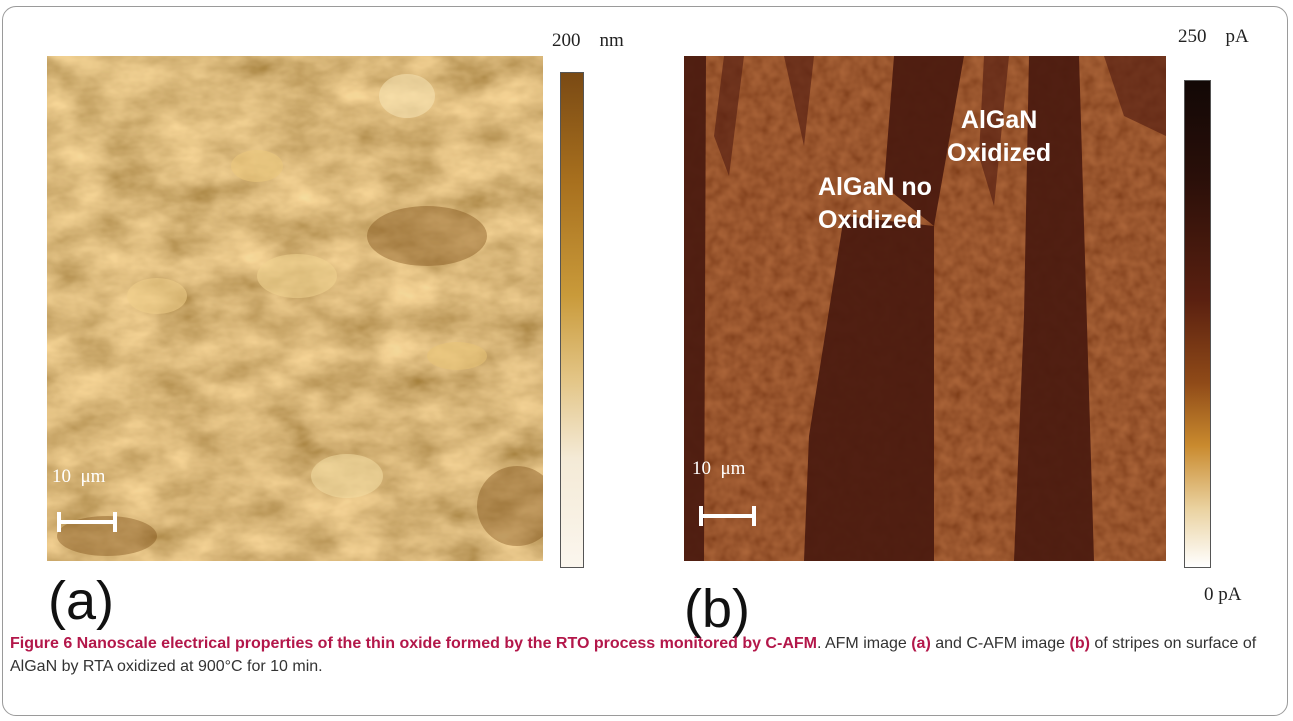 The height and width of the screenshot is (721, 1293). What do you see at coordinates (717, 609) in the screenshot?
I see `panel-letter-b: (b)` at bounding box center [717, 609].